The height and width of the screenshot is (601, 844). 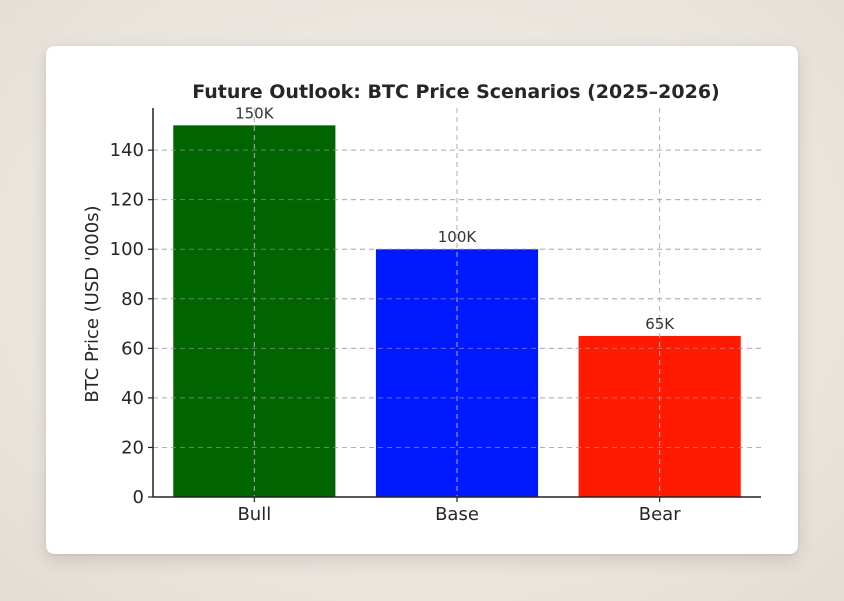 I want to click on x-tick-label: Bull, so click(x=254, y=514).